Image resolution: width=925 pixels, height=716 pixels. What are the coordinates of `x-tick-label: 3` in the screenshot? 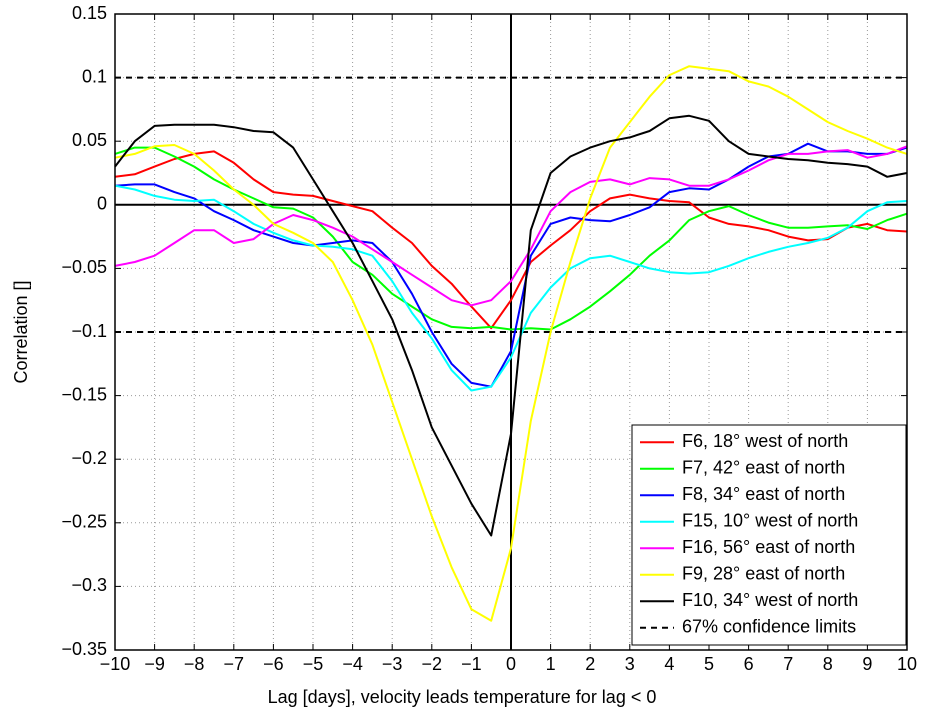 It's located at (630, 664).